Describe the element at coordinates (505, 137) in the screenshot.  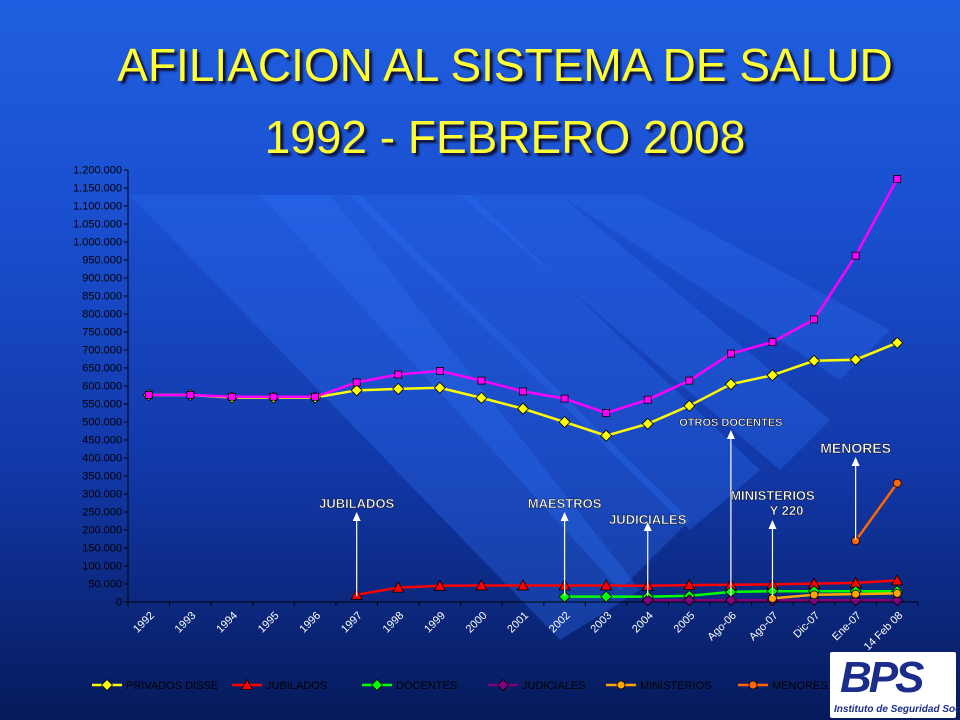
I see `page-subtitle: 1992 - FEBRERO 2008` at that location.